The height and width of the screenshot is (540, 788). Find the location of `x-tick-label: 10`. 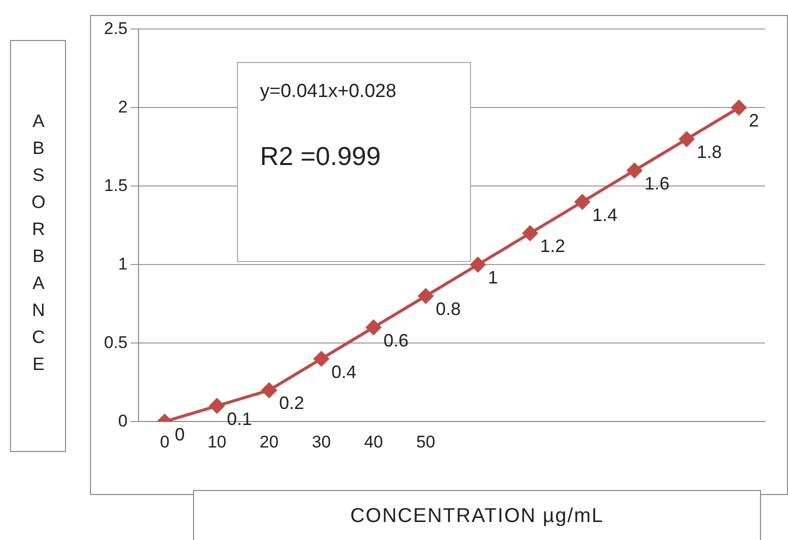

x-tick-label: 10 is located at coordinates (216, 442).